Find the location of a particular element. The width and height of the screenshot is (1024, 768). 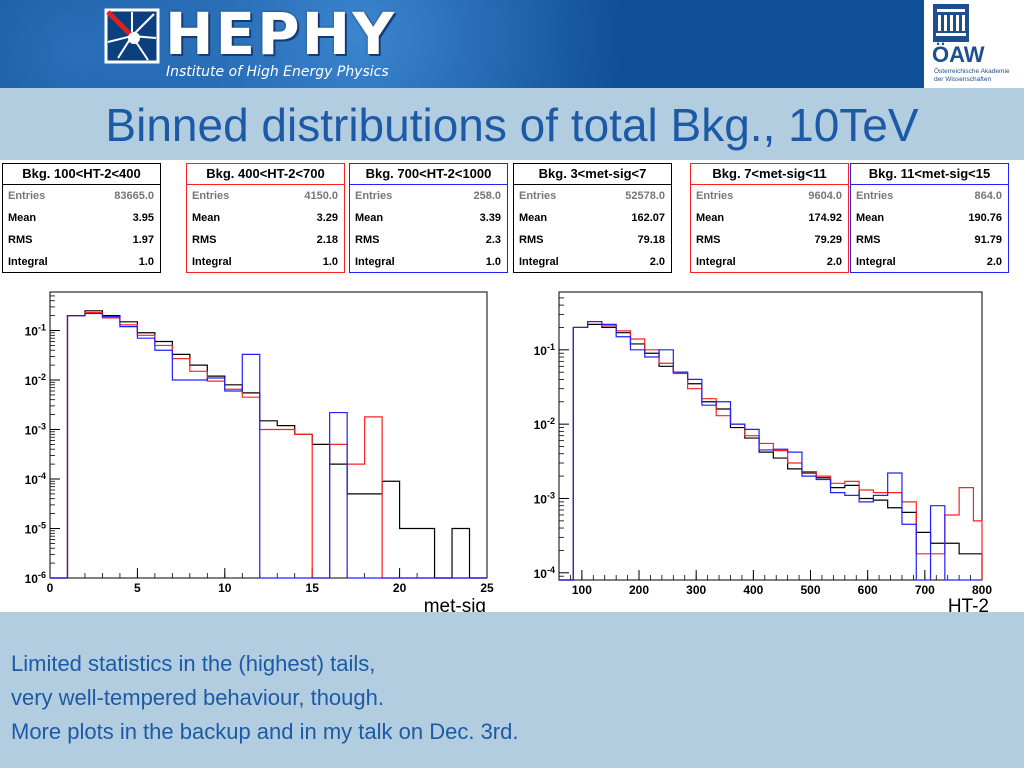

hephy-emblem-icon is located at coordinates (132, 36).